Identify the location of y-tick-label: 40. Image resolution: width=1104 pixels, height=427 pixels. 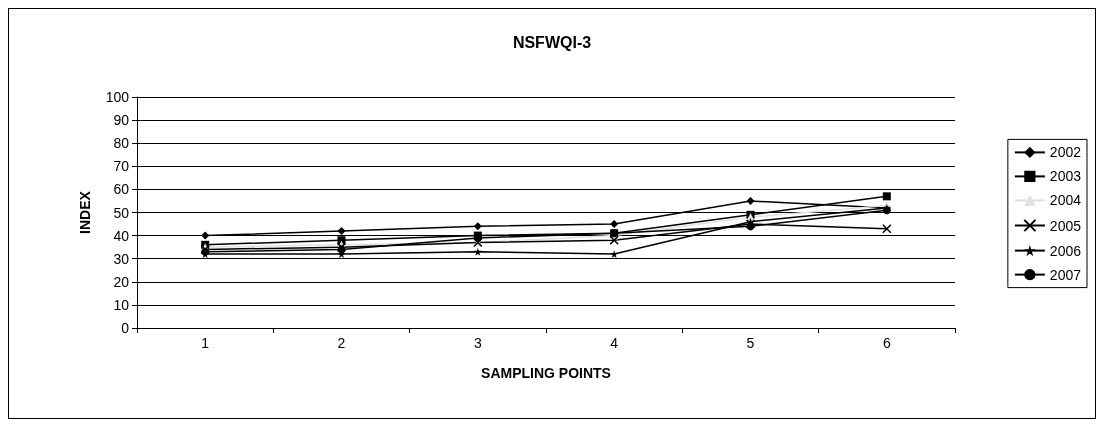
(121, 235).